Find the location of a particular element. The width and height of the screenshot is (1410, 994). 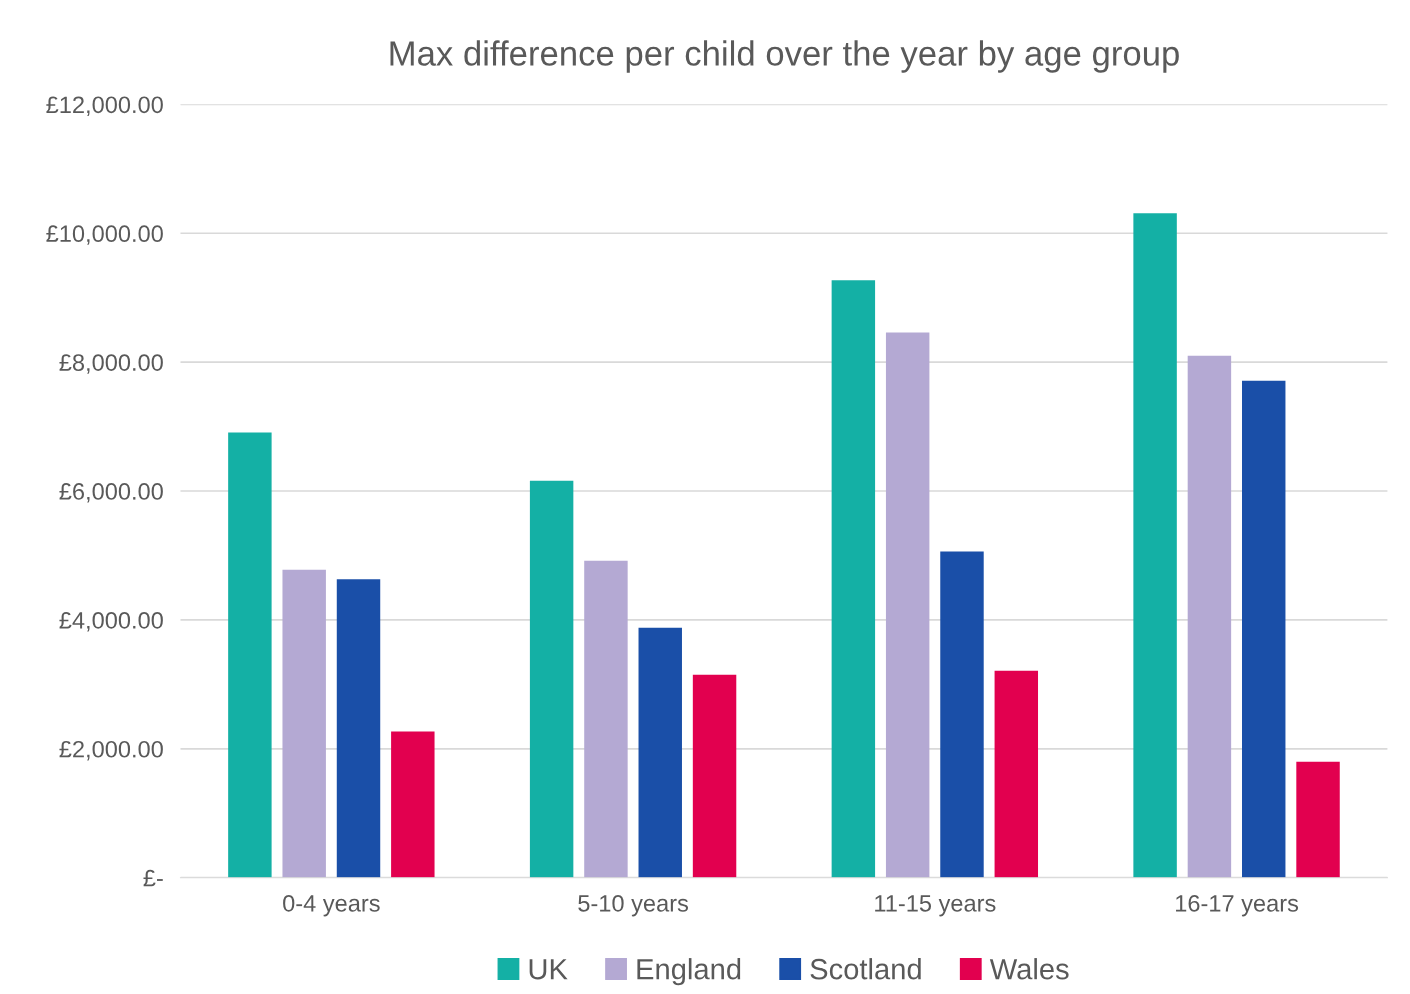

y-tick-label: £2,000.00 is located at coordinates (111, 750).